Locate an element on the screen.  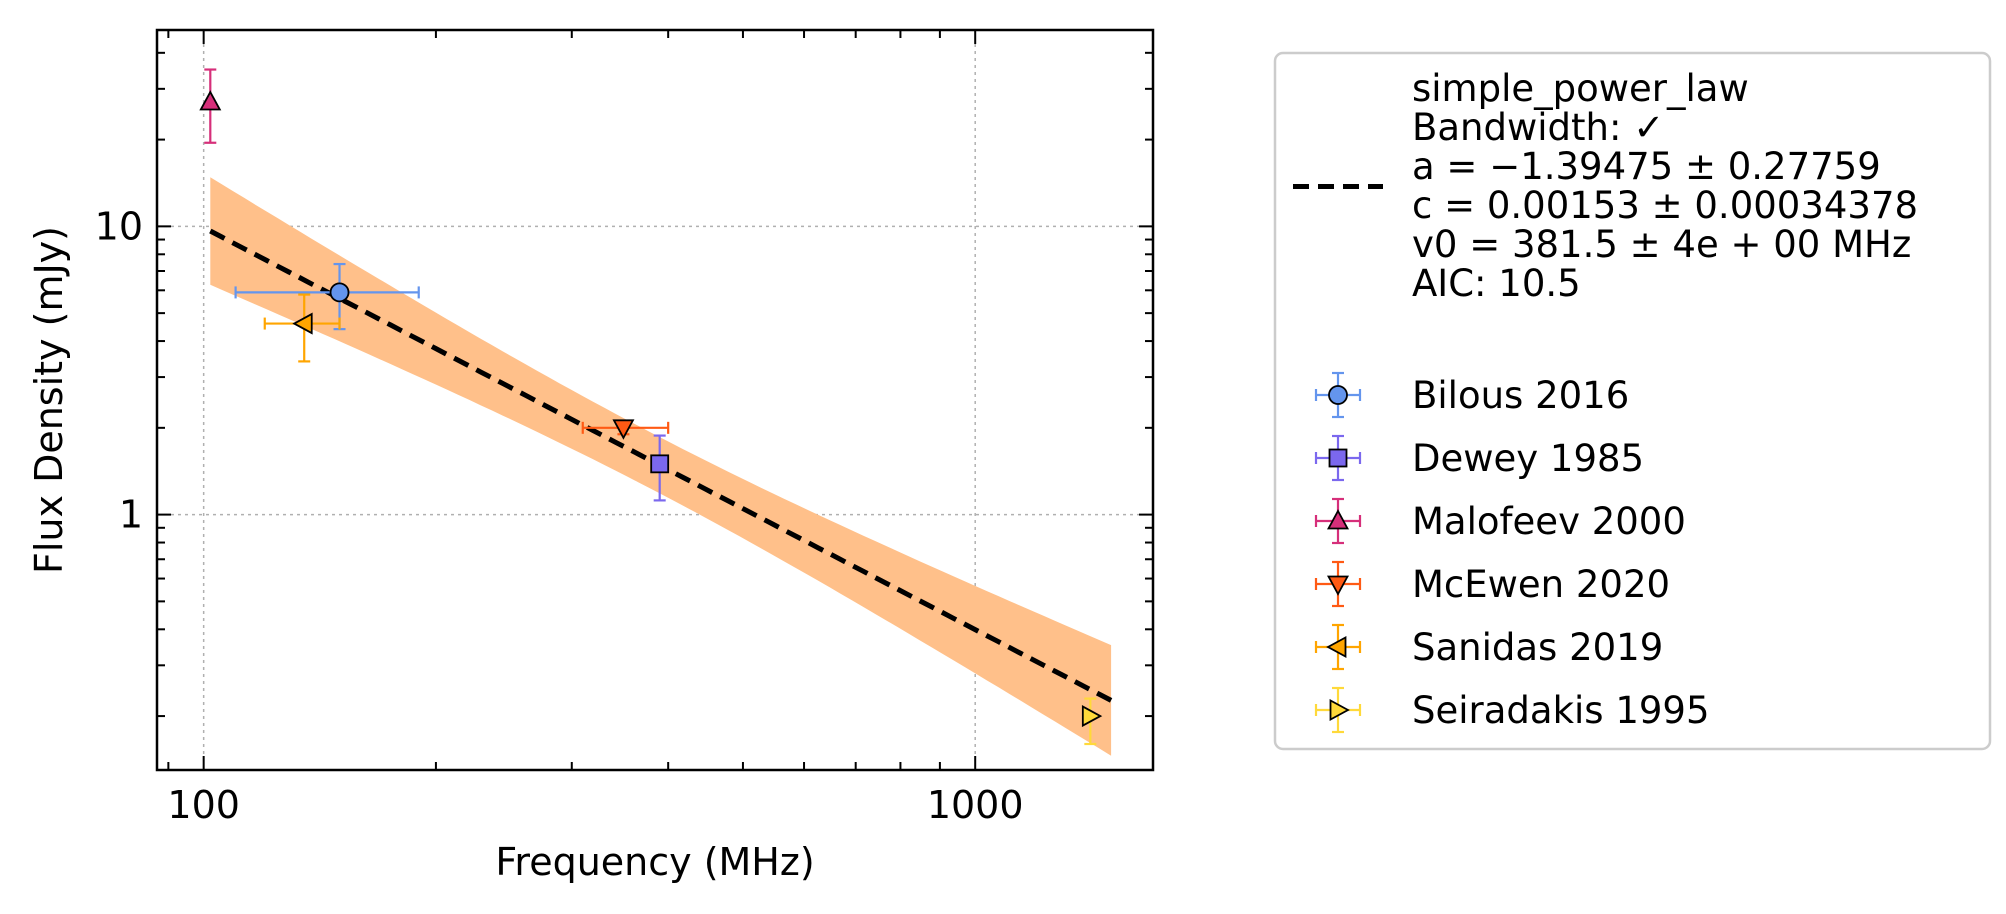
legend-fit-text: simple_power_law is located at coordinates (1580, 88).